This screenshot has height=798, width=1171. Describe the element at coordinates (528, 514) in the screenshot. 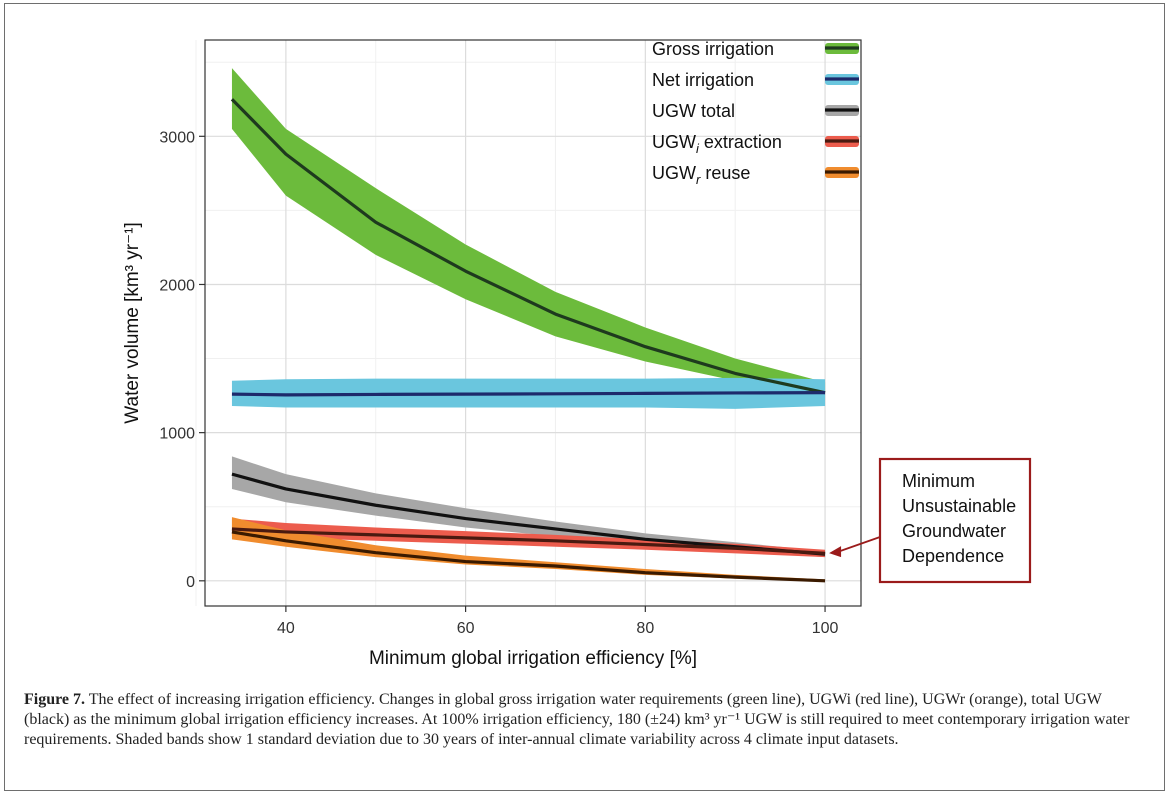

I see `line-ugw-total` at that location.